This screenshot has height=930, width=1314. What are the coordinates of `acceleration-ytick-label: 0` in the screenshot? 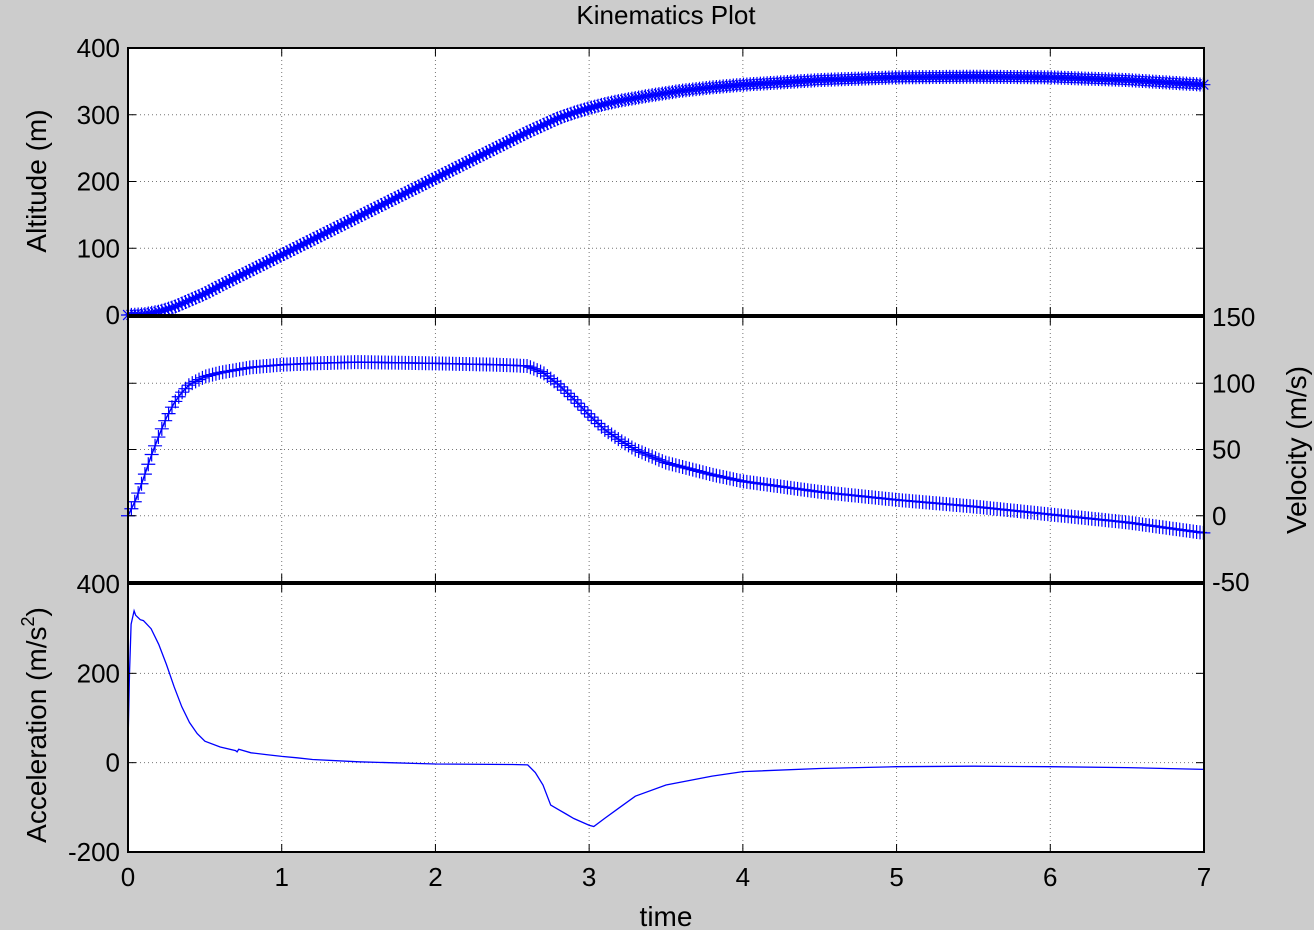 It's located at (113, 763).